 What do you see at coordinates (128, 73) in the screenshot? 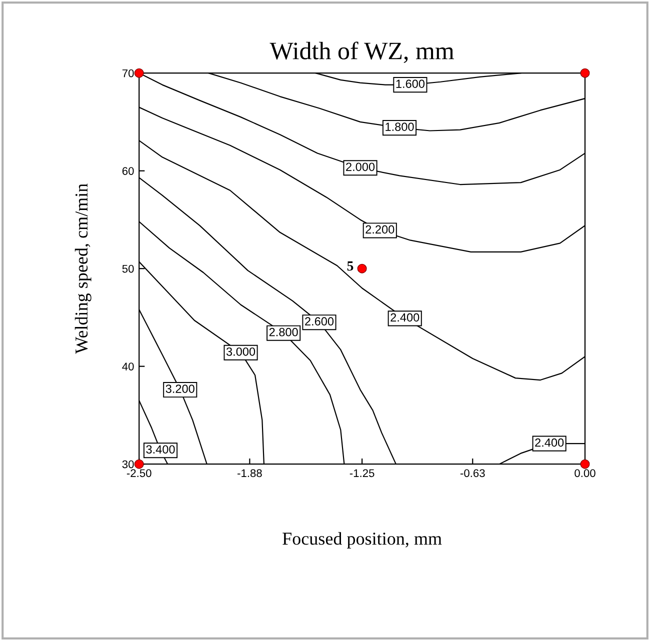
I see `y-tick-label: 70` at bounding box center [128, 73].